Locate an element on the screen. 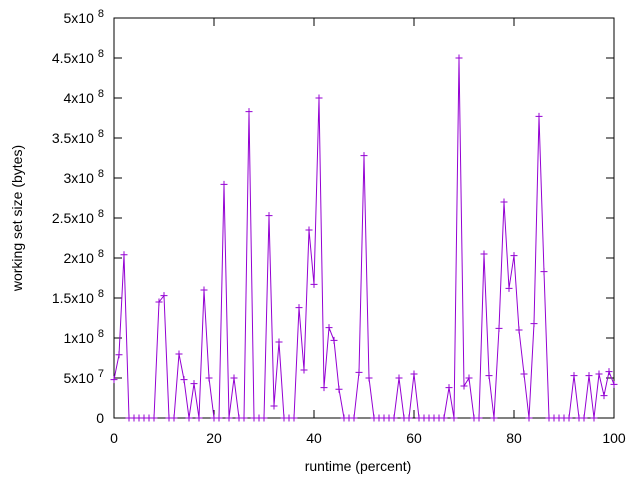 The height and width of the screenshot is (480, 640). y-tick-label: 0 is located at coordinates (100, 418).